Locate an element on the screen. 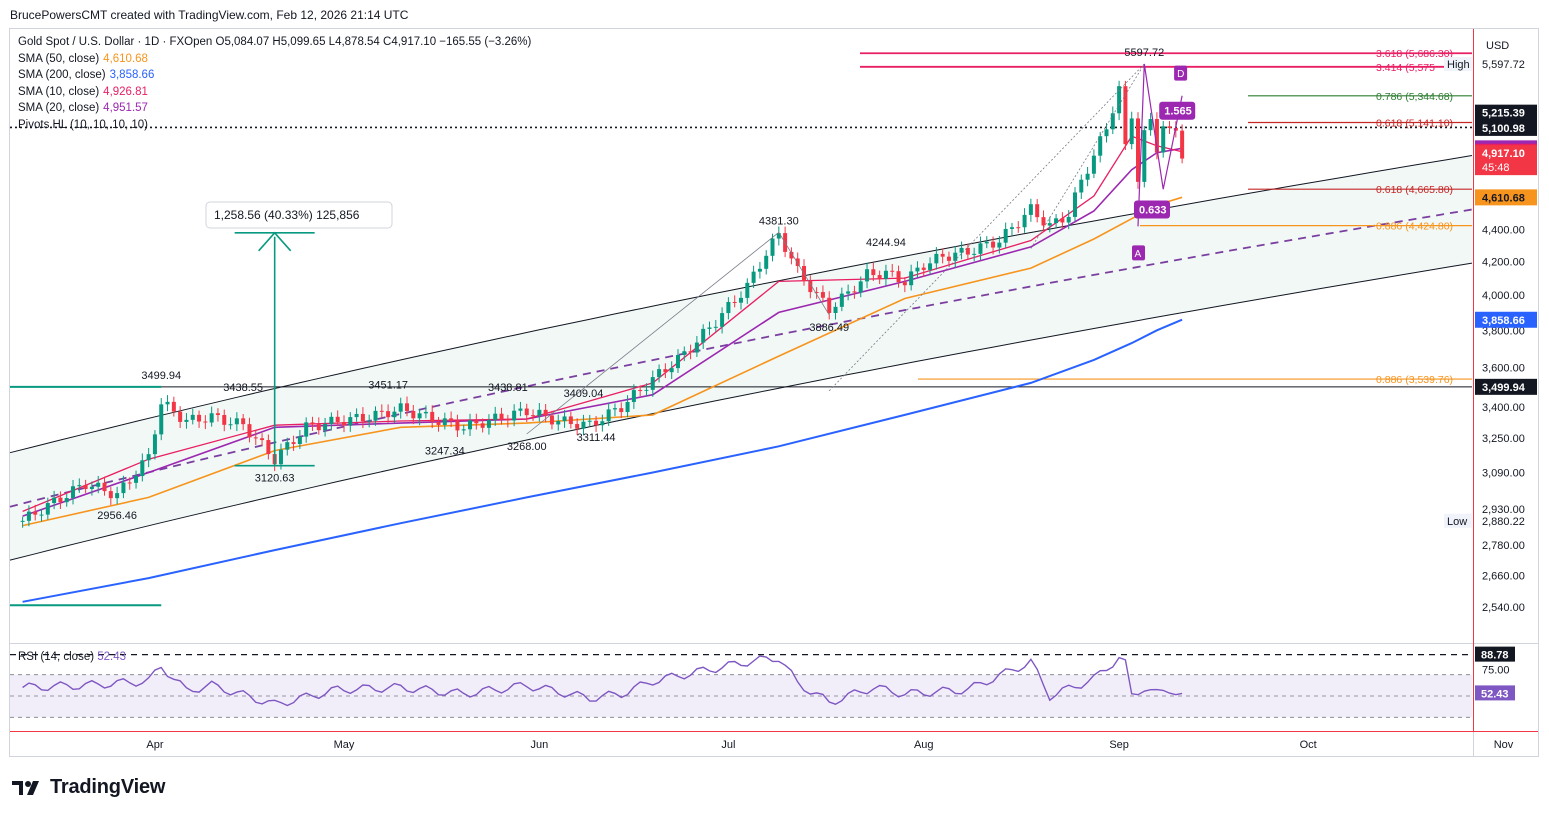 This screenshot has height=818, width=1549. legend-indicator-row: SMA (50, close) 4,610.68 is located at coordinates (274, 59).